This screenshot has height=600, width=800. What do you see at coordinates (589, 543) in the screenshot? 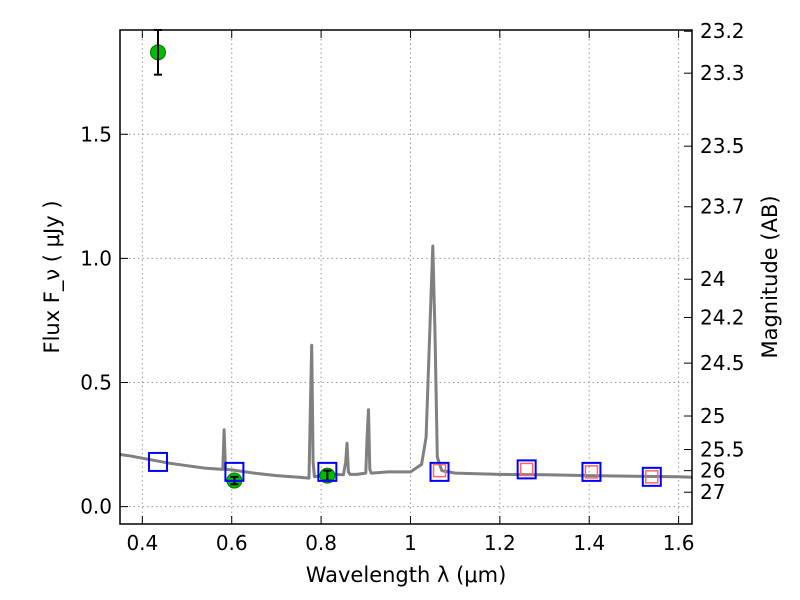
I see `x-tick-label: 1.4` at bounding box center [589, 543].